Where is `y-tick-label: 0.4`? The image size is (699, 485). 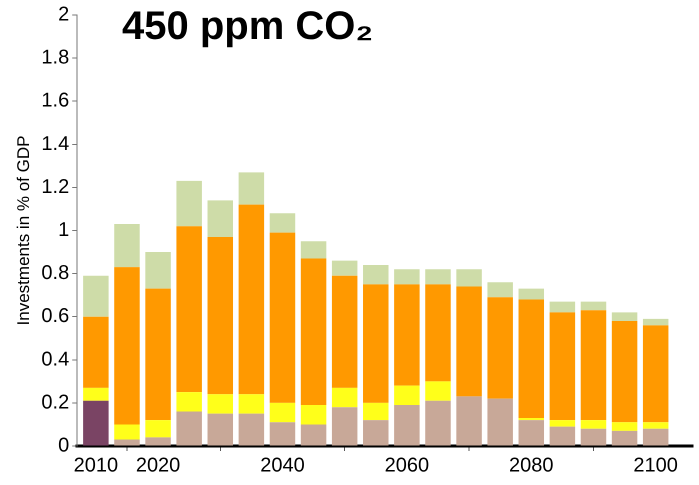 y-tick-label: 0.4 is located at coordinates (55, 359).